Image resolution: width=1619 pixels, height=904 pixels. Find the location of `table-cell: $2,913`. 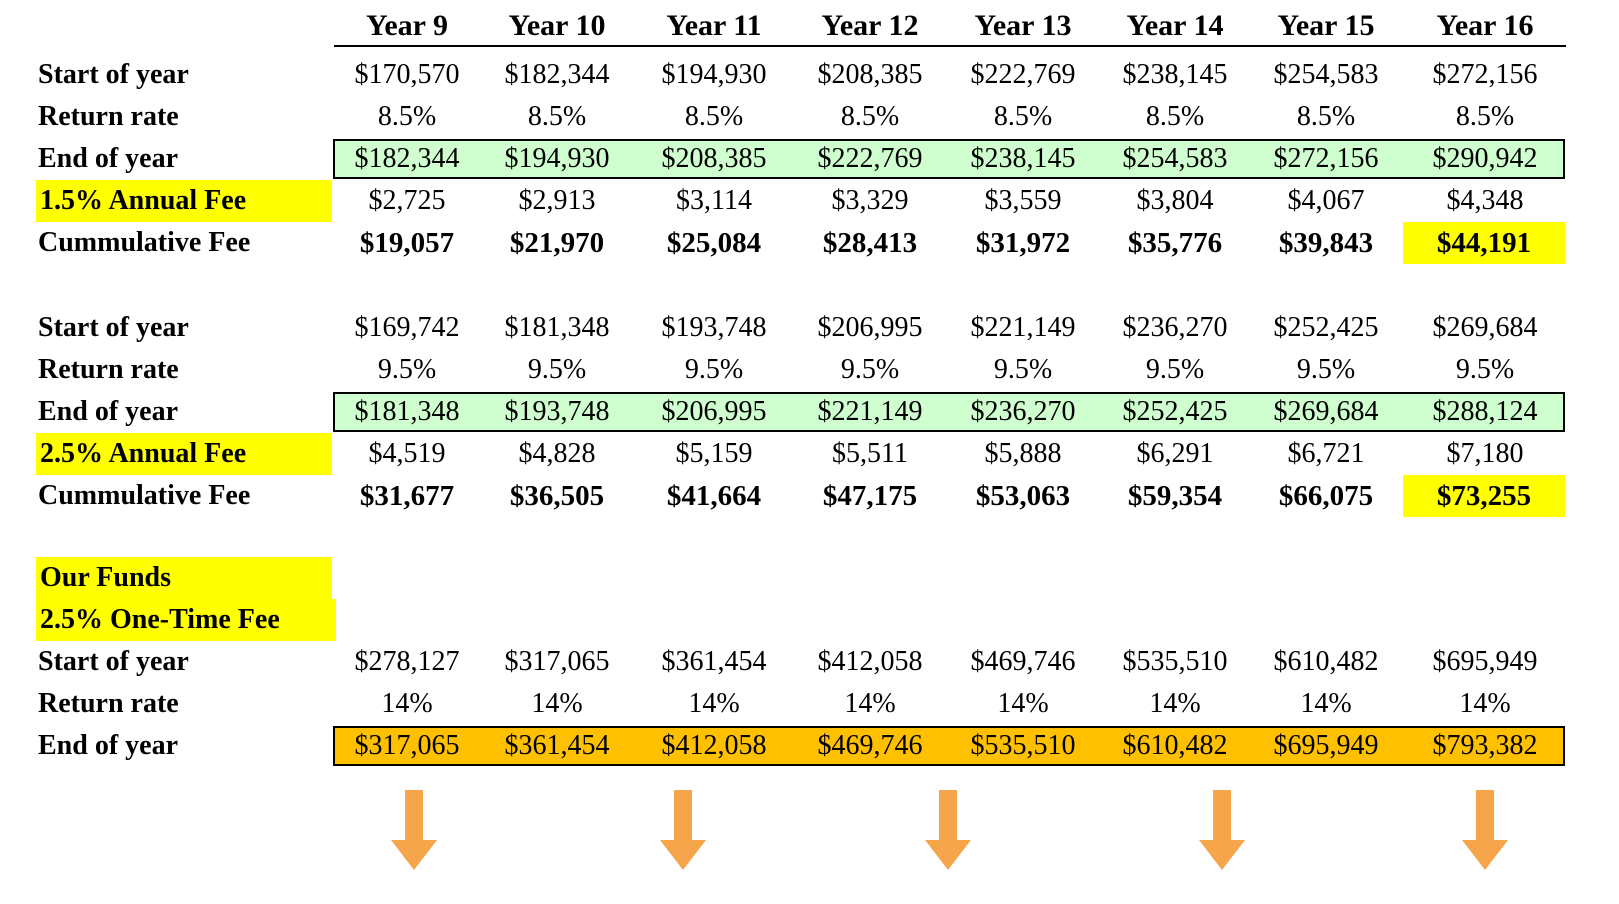

table-cell: $2,913 is located at coordinates (557, 200).